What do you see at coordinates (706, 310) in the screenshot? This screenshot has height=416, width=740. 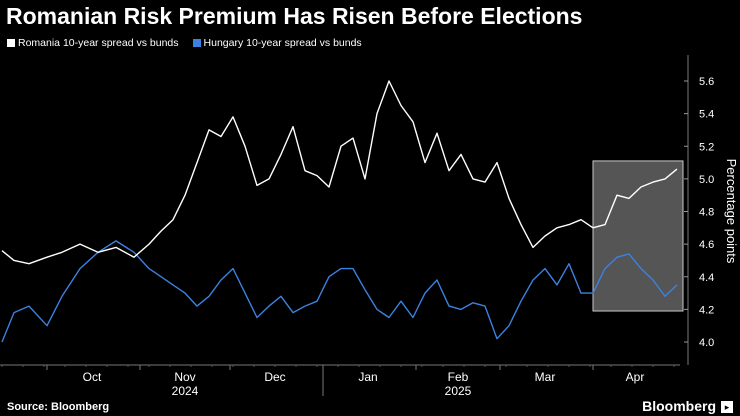 I see `y-tick-label: 4.2` at bounding box center [706, 310].